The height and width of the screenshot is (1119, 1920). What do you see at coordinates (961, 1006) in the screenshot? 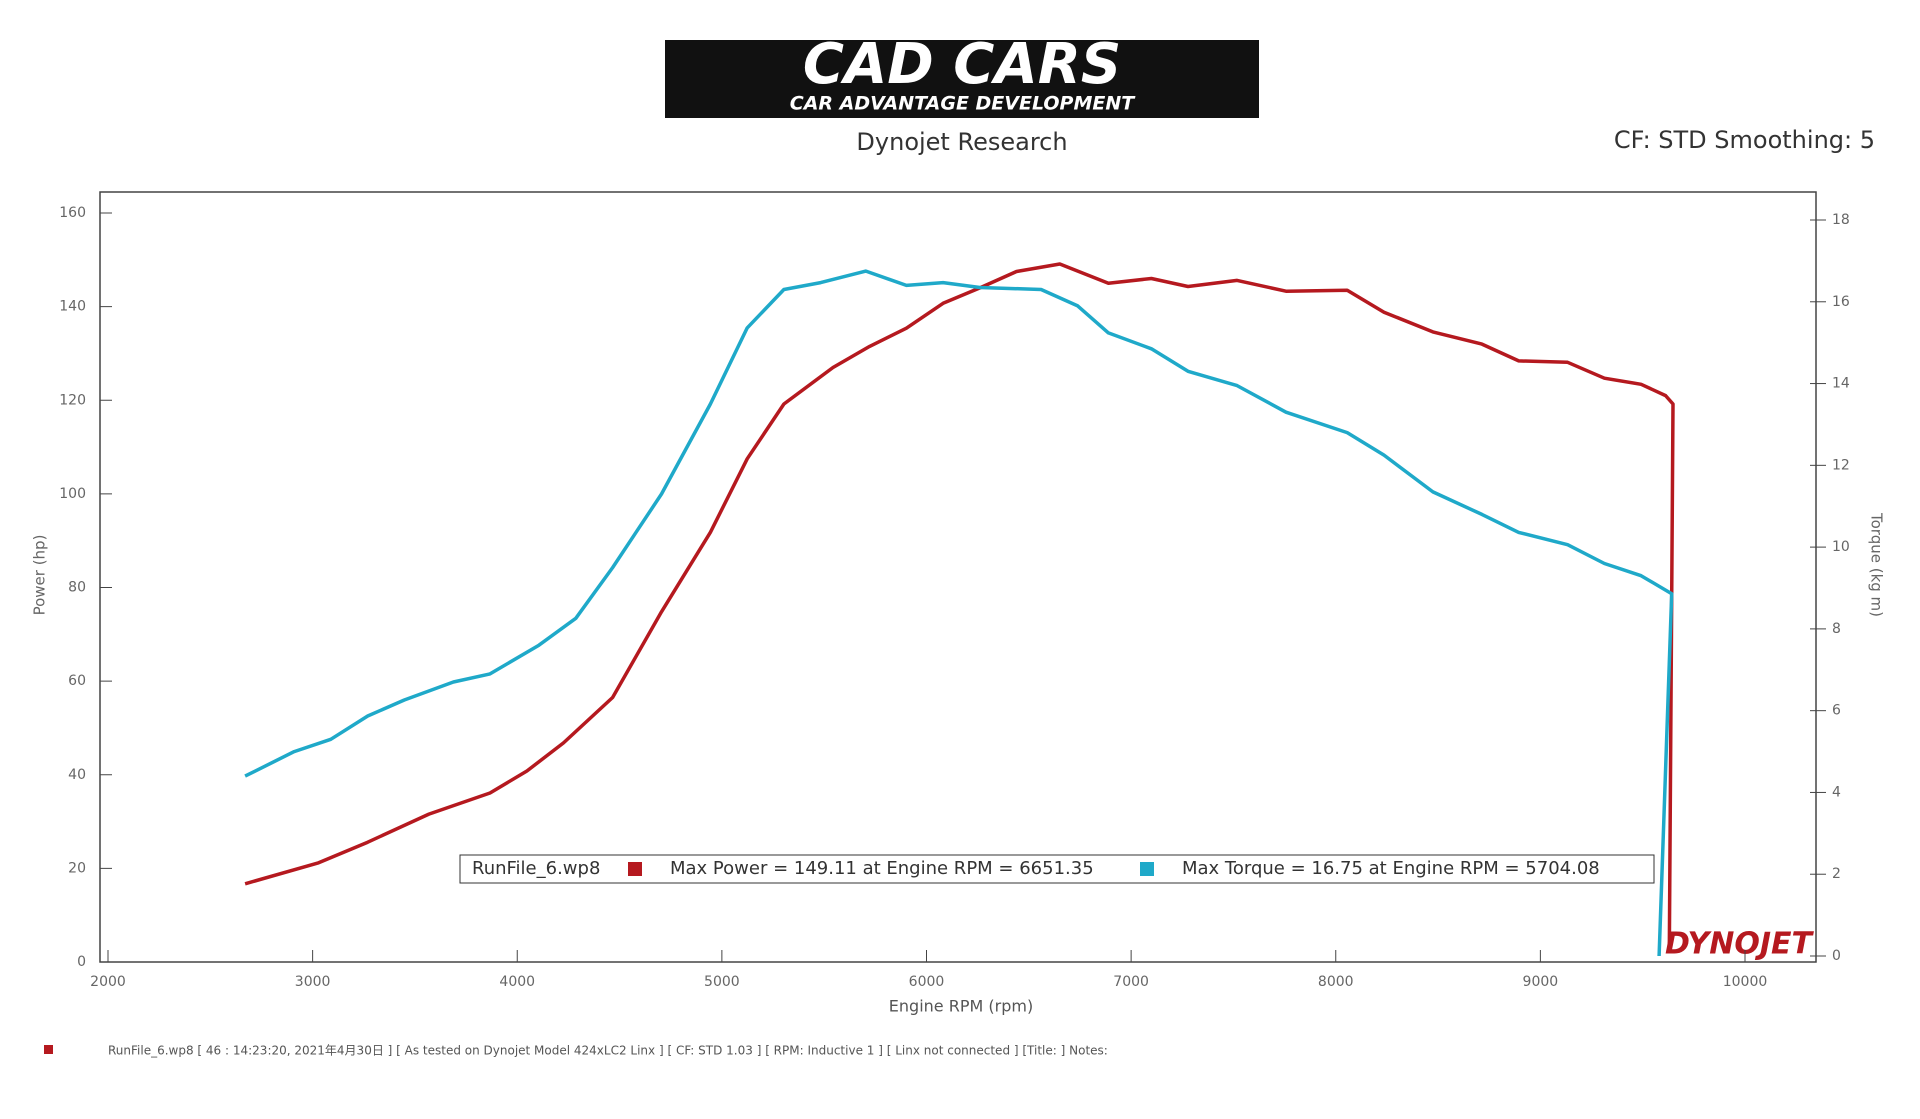
I see `x-axis-label: Engine RPM (rpm)` at bounding box center [961, 1006].